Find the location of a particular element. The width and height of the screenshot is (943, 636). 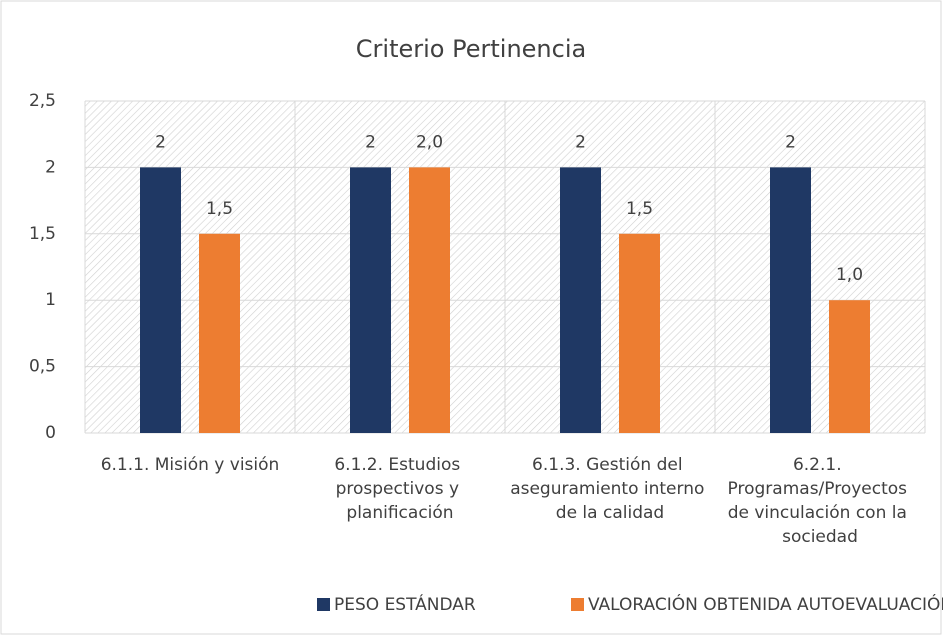

y-tick-label: 0,5 is located at coordinates (42, 367).